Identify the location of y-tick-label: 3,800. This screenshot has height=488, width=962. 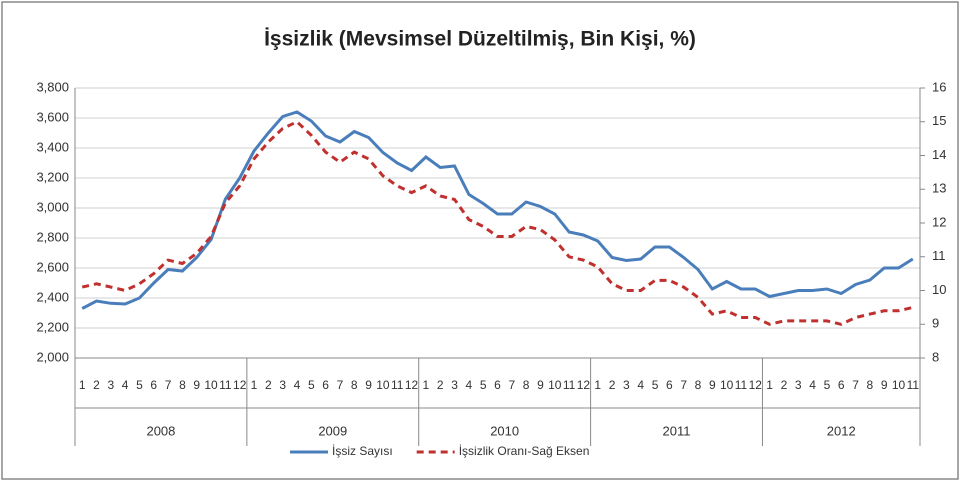
(52, 86).